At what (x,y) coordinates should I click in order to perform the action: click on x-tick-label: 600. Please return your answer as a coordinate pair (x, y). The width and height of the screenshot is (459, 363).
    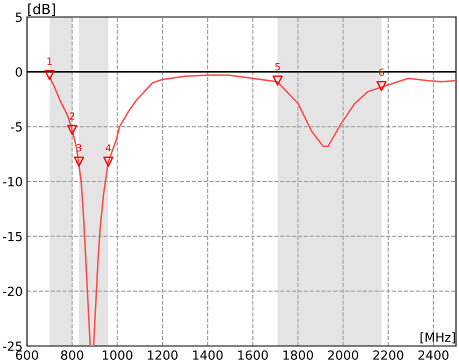
    Looking at the image, I should click on (27, 355).